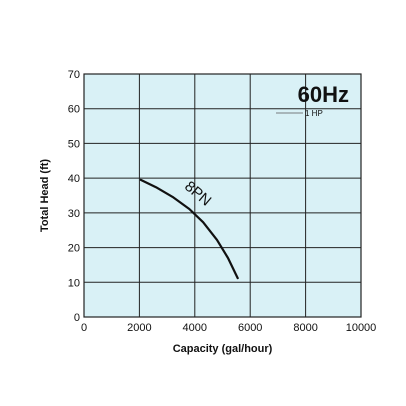 The height and width of the screenshot is (406, 406). I want to click on y-tick-label: 60, so click(74, 110).